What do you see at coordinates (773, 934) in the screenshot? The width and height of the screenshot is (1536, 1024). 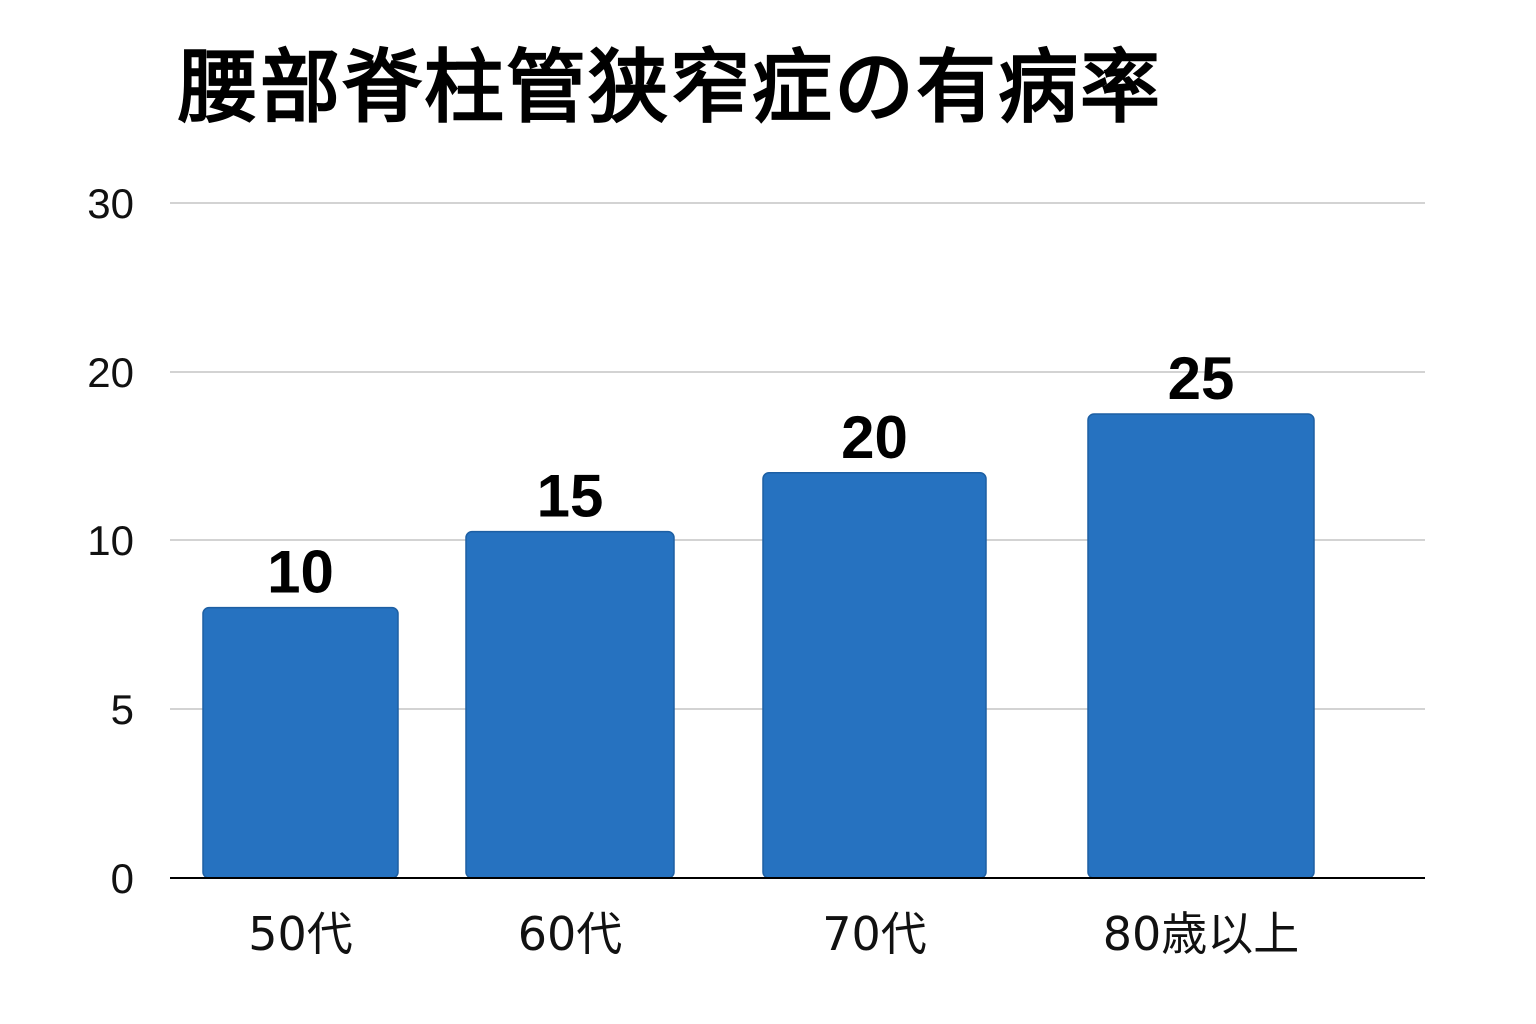 I see `x-category-labels: 50代 60代 70代 80歳以上` at bounding box center [773, 934].